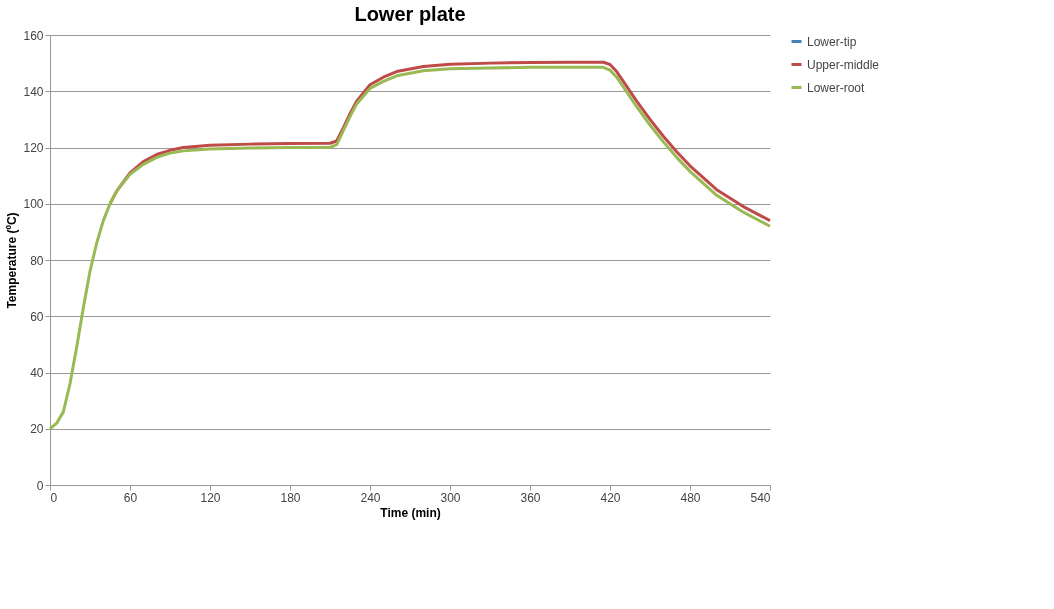 The image size is (1054, 609). Describe the element at coordinates (33, 204) in the screenshot. I see `y-tick-label: 100` at that location.